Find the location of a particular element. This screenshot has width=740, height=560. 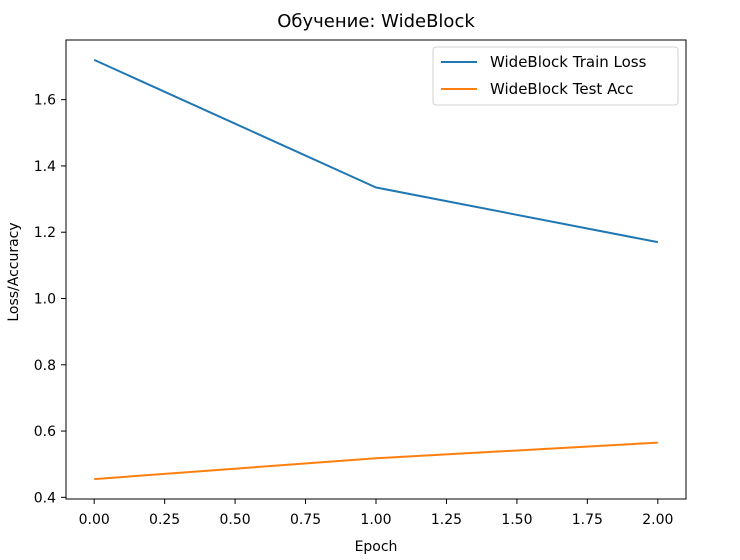

x-tick-label: 0.50 is located at coordinates (235, 520).